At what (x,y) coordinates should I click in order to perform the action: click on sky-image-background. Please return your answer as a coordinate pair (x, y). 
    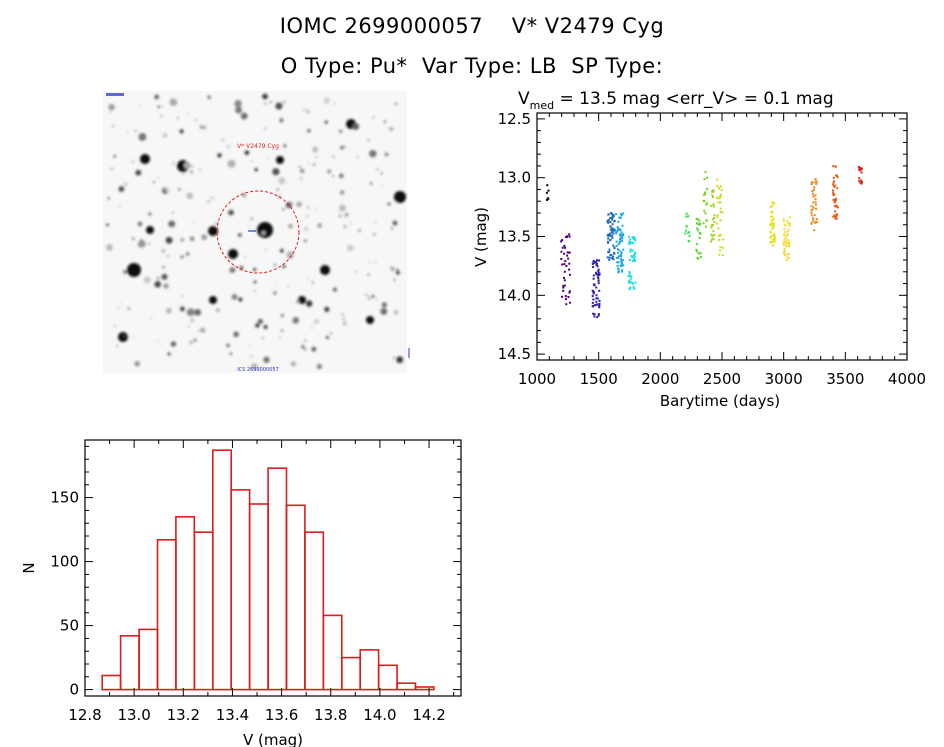
    Looking at the image, I should click on (255, 232).